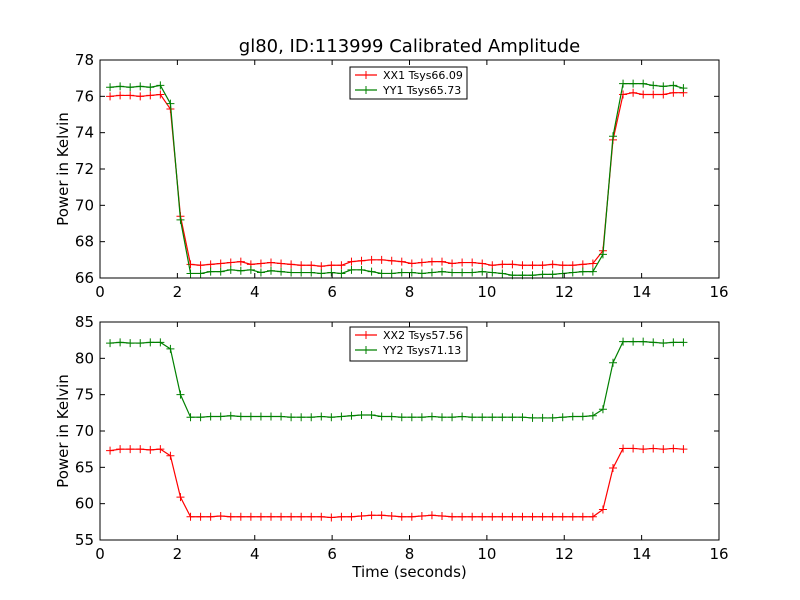 Image resolution: width=800 pixels, height=600 pixels. I want to click on y-tick-label: 70, so click(84, 431).